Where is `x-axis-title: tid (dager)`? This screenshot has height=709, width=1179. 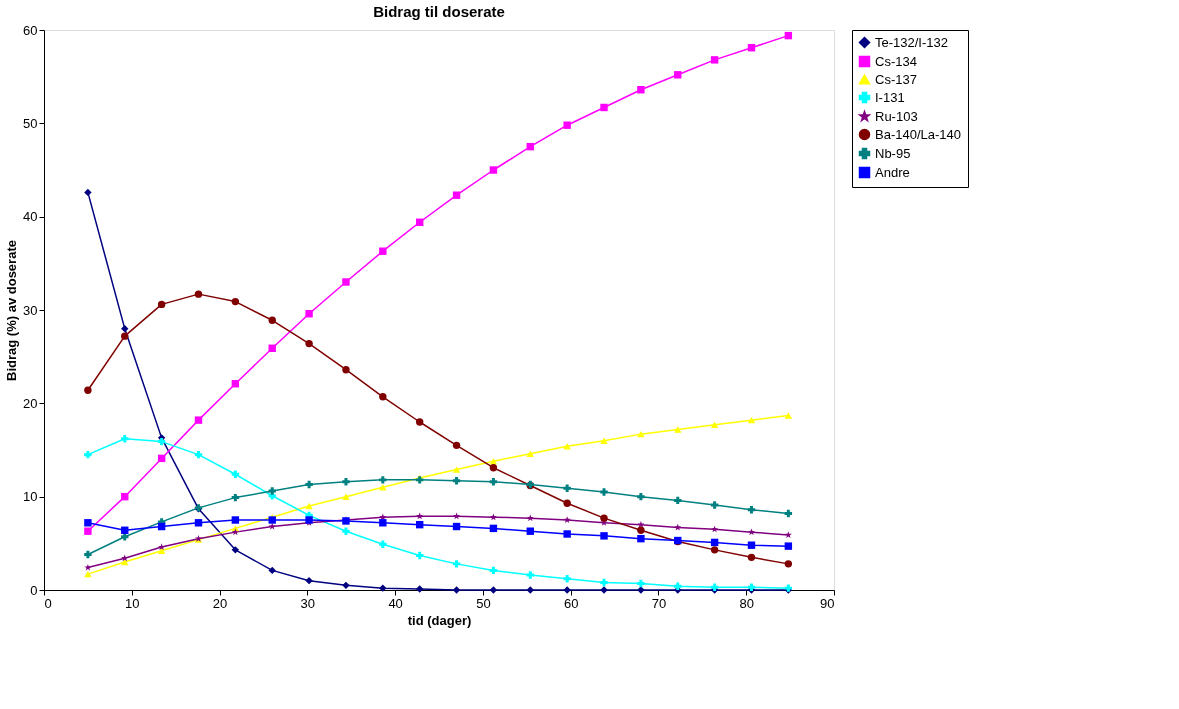 x-axis-title: tid (dager) is located at coordinates (439, 620).